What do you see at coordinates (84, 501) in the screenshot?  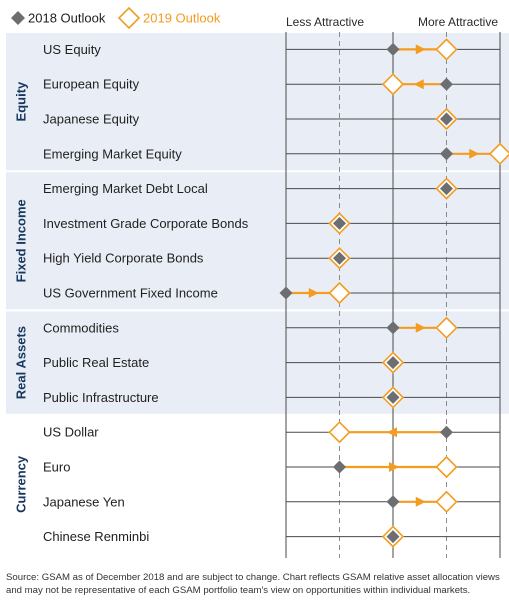 I see `row-label-japanese-yen: Japanese Yen` at bounding box center [84, 501].